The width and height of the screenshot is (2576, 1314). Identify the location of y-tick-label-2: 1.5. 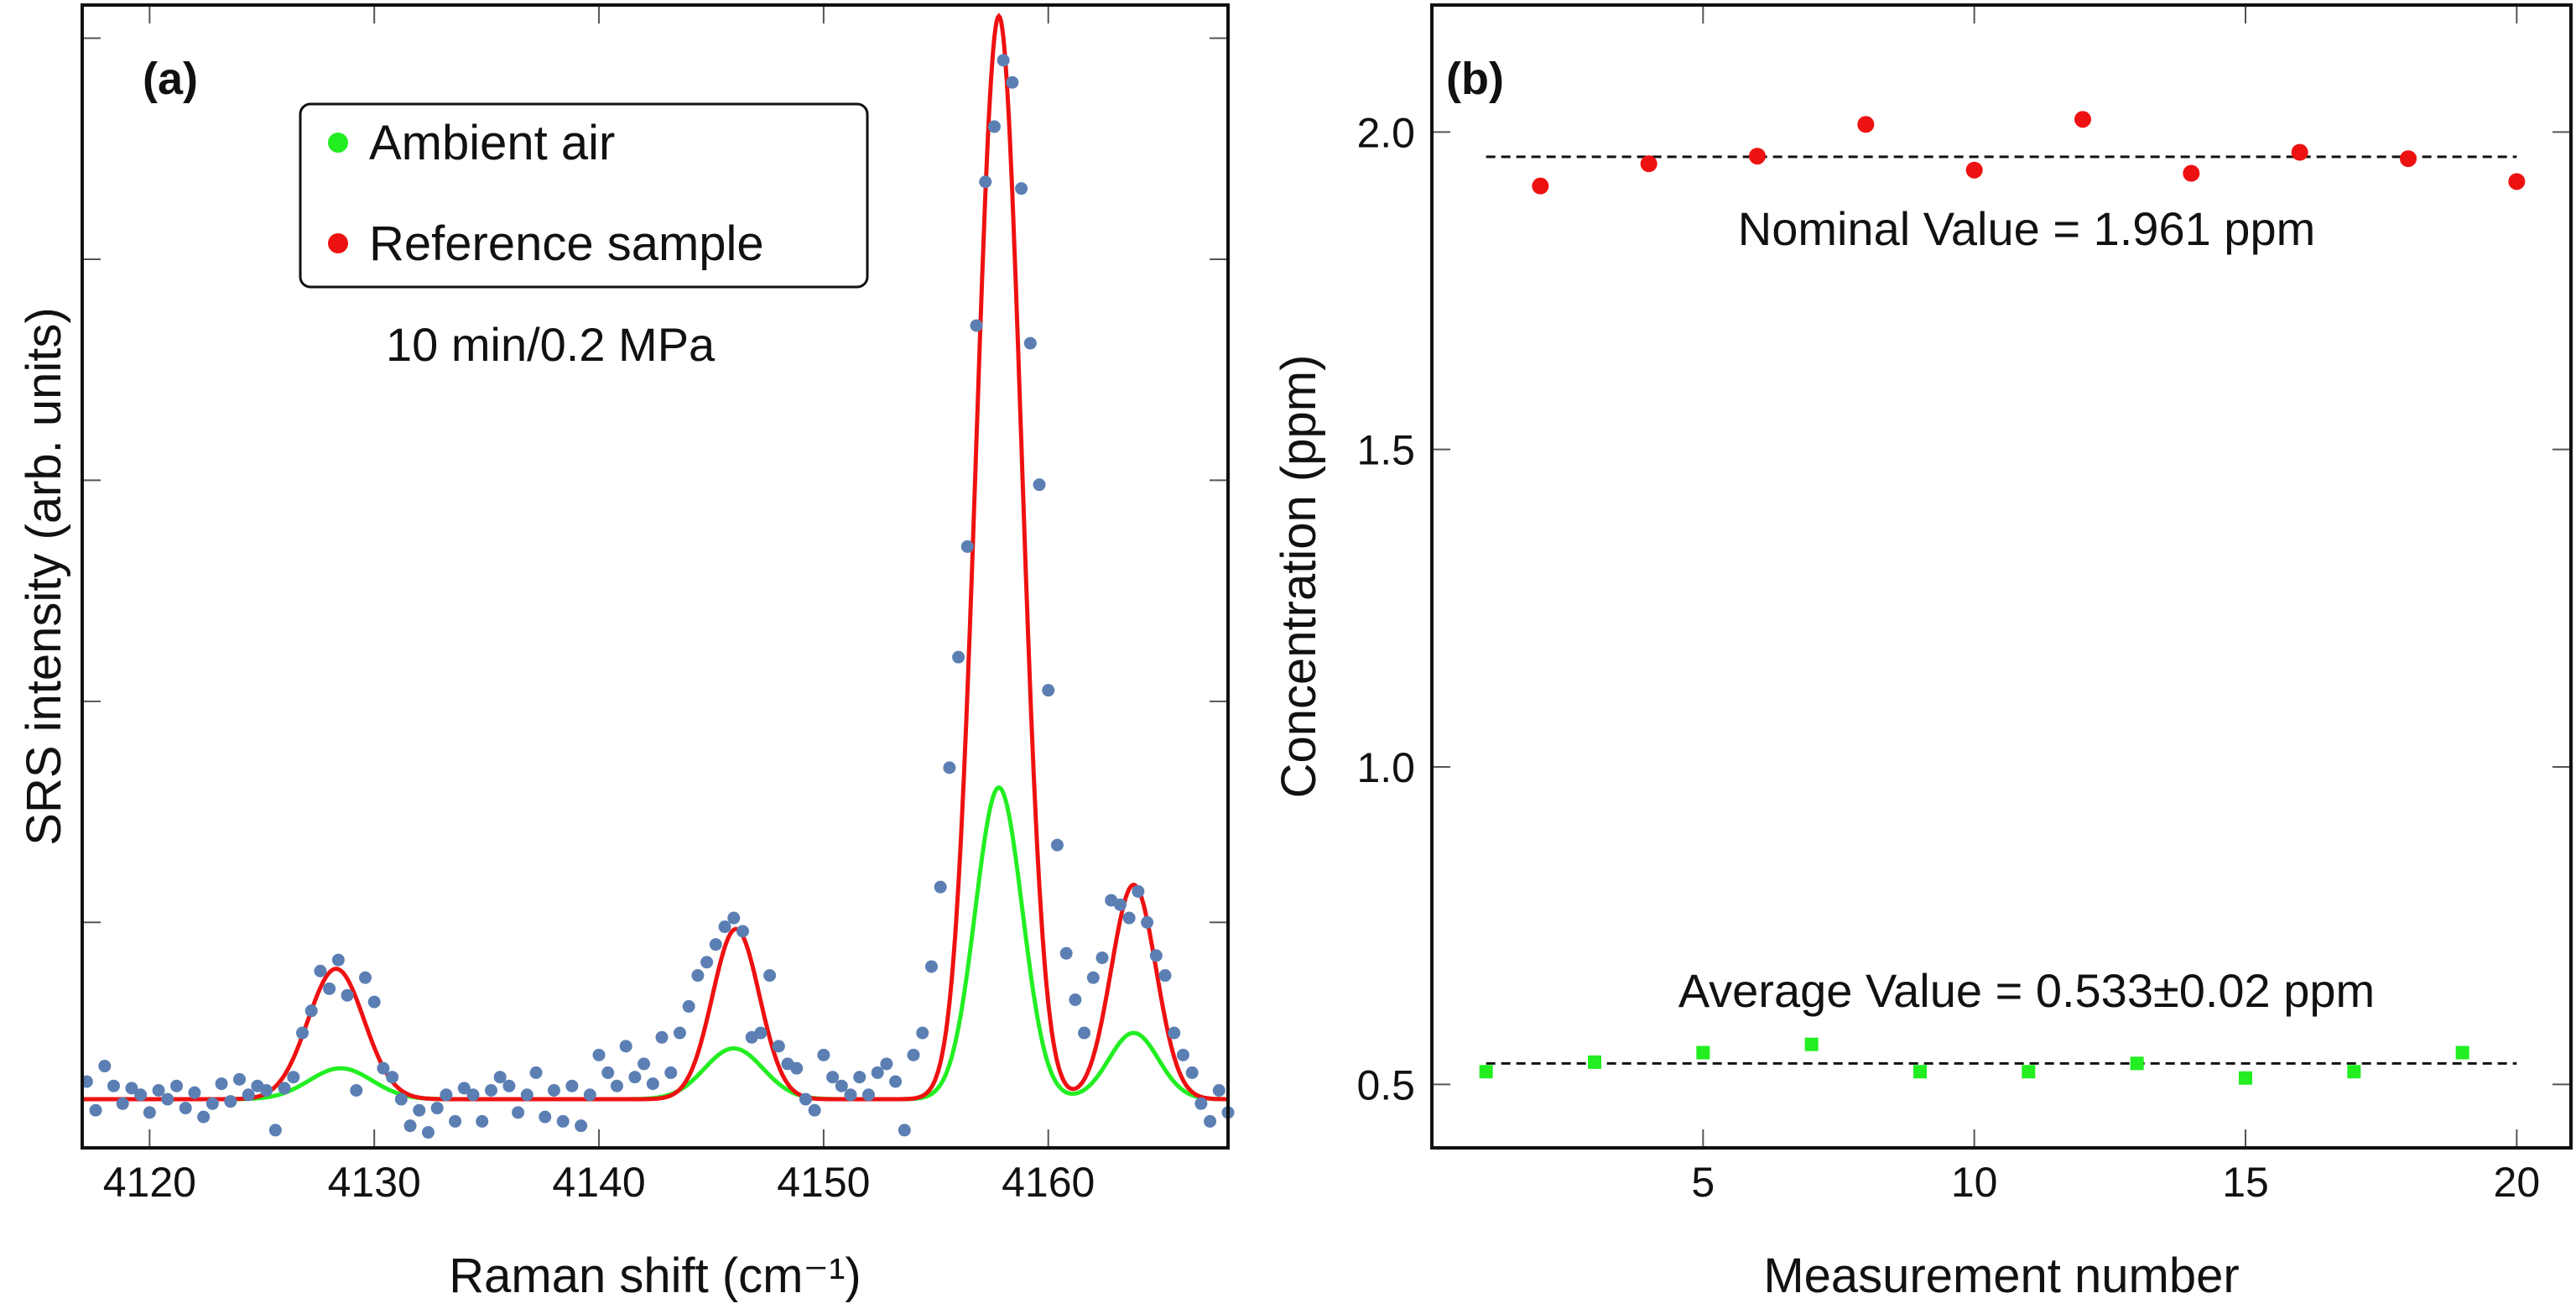
(1385, 450).